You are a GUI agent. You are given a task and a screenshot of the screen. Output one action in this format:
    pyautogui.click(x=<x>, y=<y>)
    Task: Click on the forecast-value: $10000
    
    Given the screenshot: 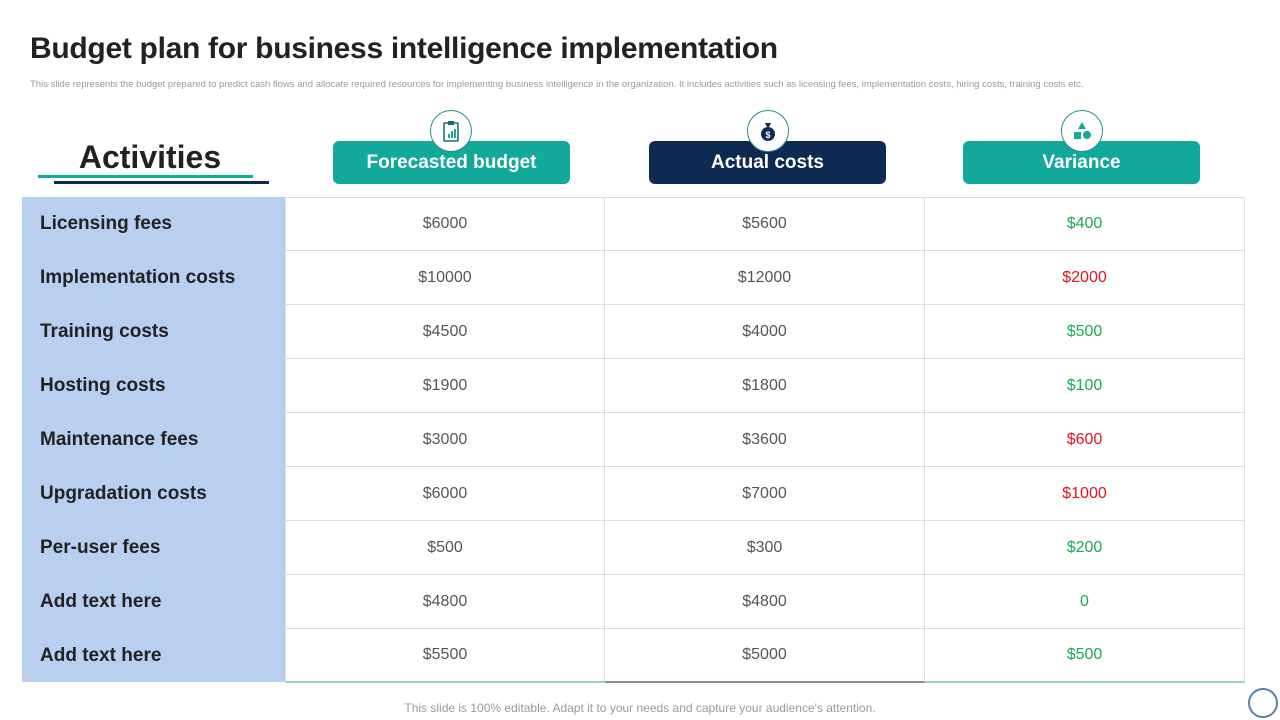 What is the action you would take?
    pyautogui.click(x=445, y=278)
    